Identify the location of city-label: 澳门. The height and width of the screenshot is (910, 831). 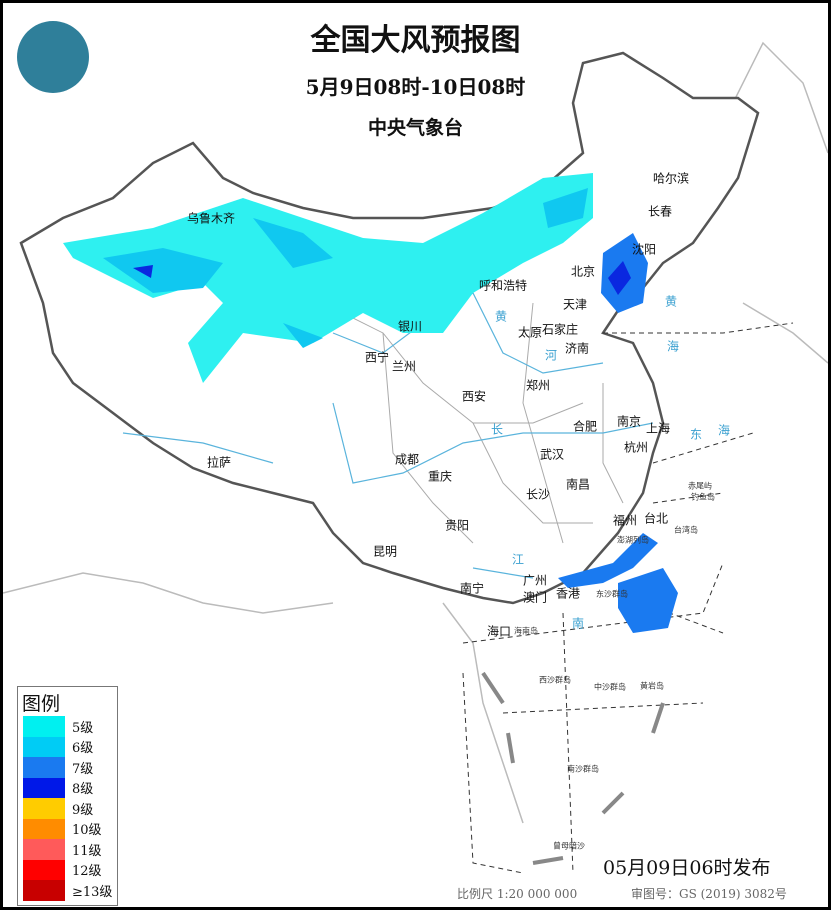
(535, 597).